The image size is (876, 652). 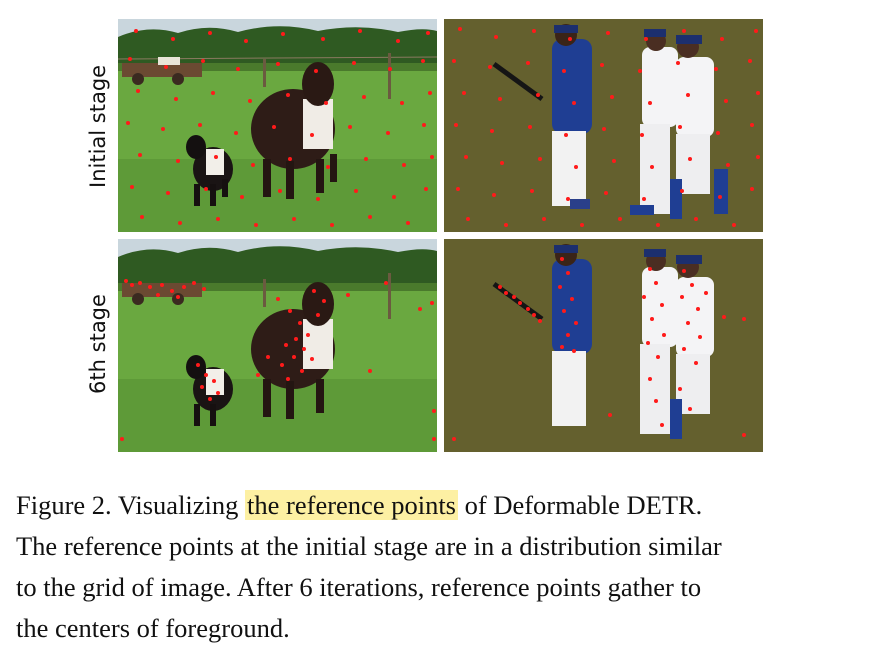 I want to click on calf-small, so click(x=209, y=170).